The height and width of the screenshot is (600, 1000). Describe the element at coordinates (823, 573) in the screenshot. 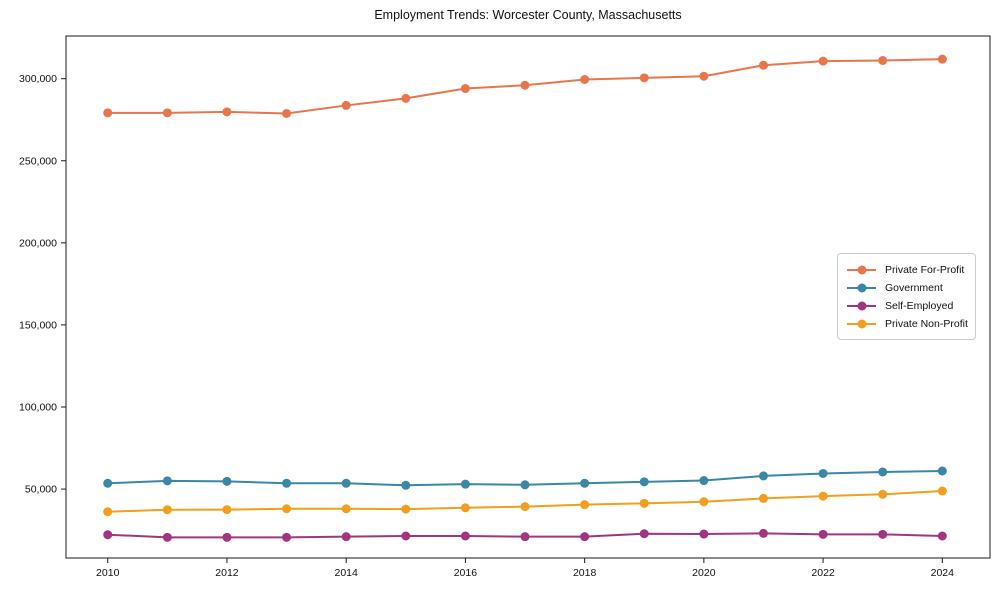

I see `x-tick-label: 2022` at that location.